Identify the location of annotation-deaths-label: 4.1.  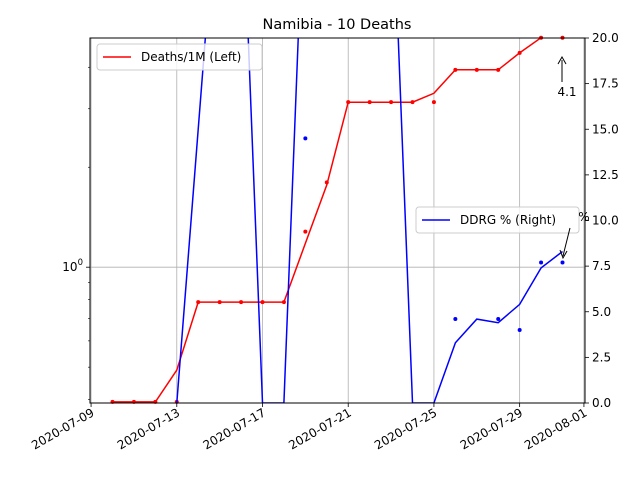
(566, 92).